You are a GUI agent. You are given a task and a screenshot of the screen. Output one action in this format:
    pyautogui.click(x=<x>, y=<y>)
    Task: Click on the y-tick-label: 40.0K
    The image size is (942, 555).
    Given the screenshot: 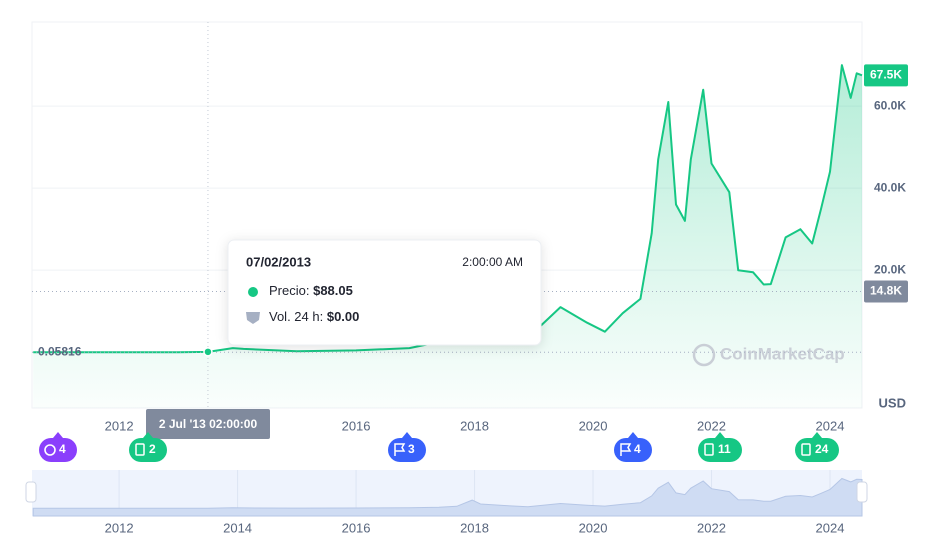 What is the action you would take?
    pyautogui.click(x=890, y=187)
    